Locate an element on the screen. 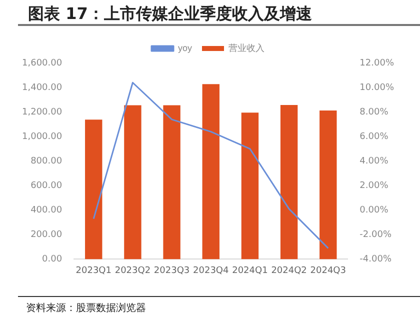  y2-tick-label: 2.00% is located at coordinates (374, 185).